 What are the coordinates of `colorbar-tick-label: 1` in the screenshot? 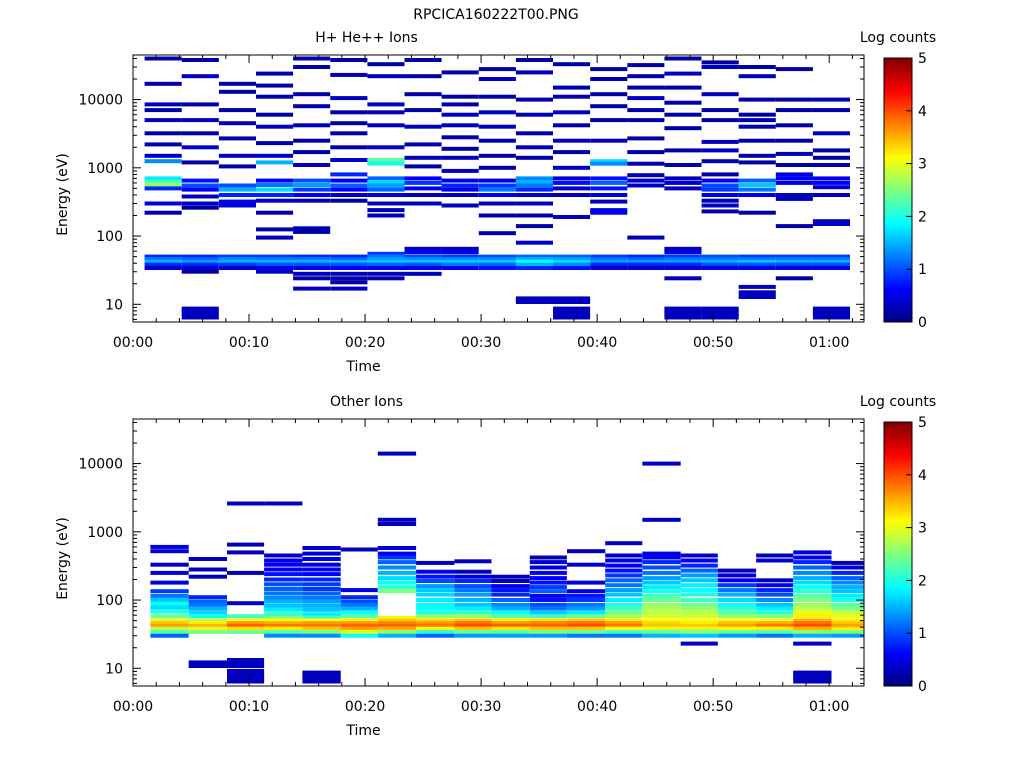 It's located at (922, 634).